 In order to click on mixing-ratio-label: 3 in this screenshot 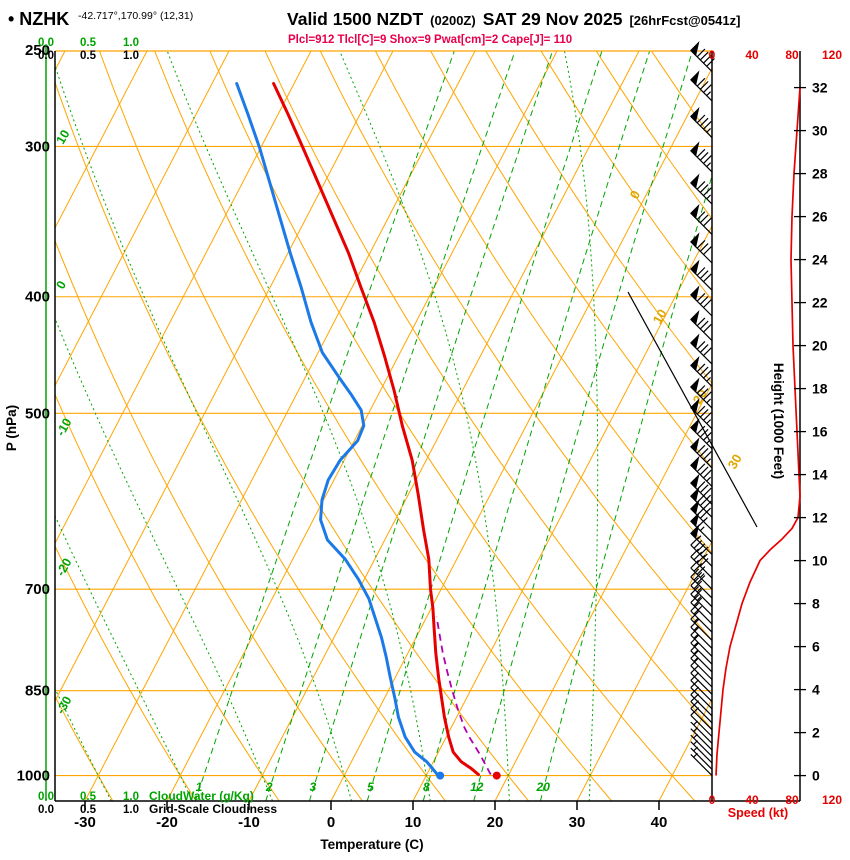, I will do `click(312, 787)`.